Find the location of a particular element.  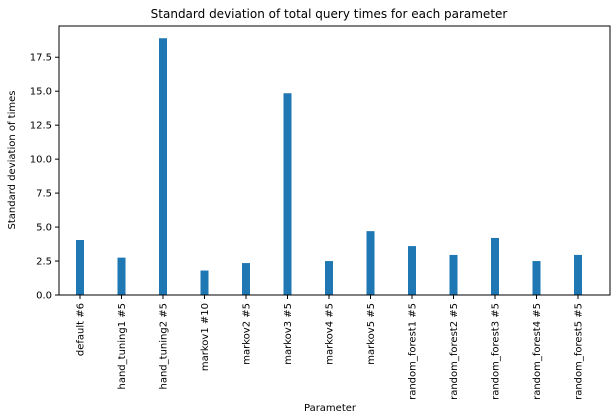

y-tick-label: 10.0 is located at coordinates (41, 160).